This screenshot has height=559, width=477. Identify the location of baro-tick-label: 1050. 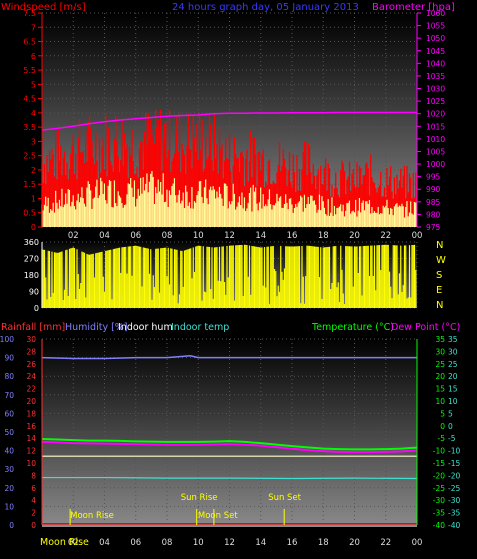
(435, 38).